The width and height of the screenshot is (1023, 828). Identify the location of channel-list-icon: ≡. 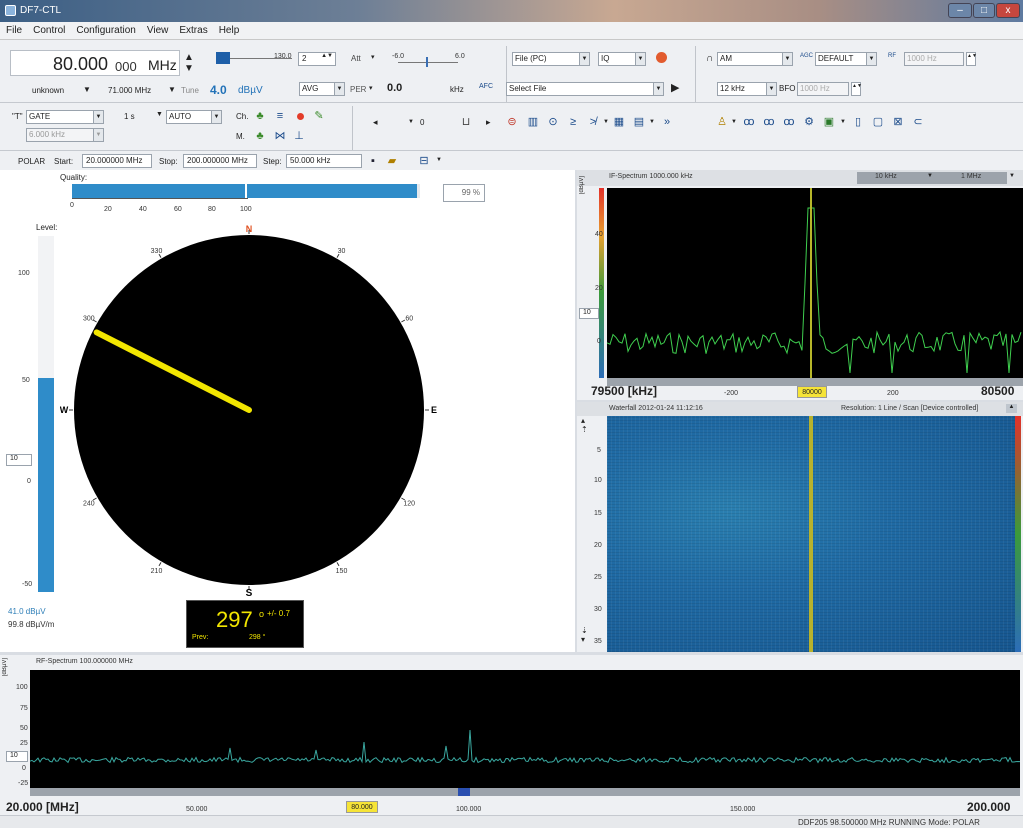
(280, 116).